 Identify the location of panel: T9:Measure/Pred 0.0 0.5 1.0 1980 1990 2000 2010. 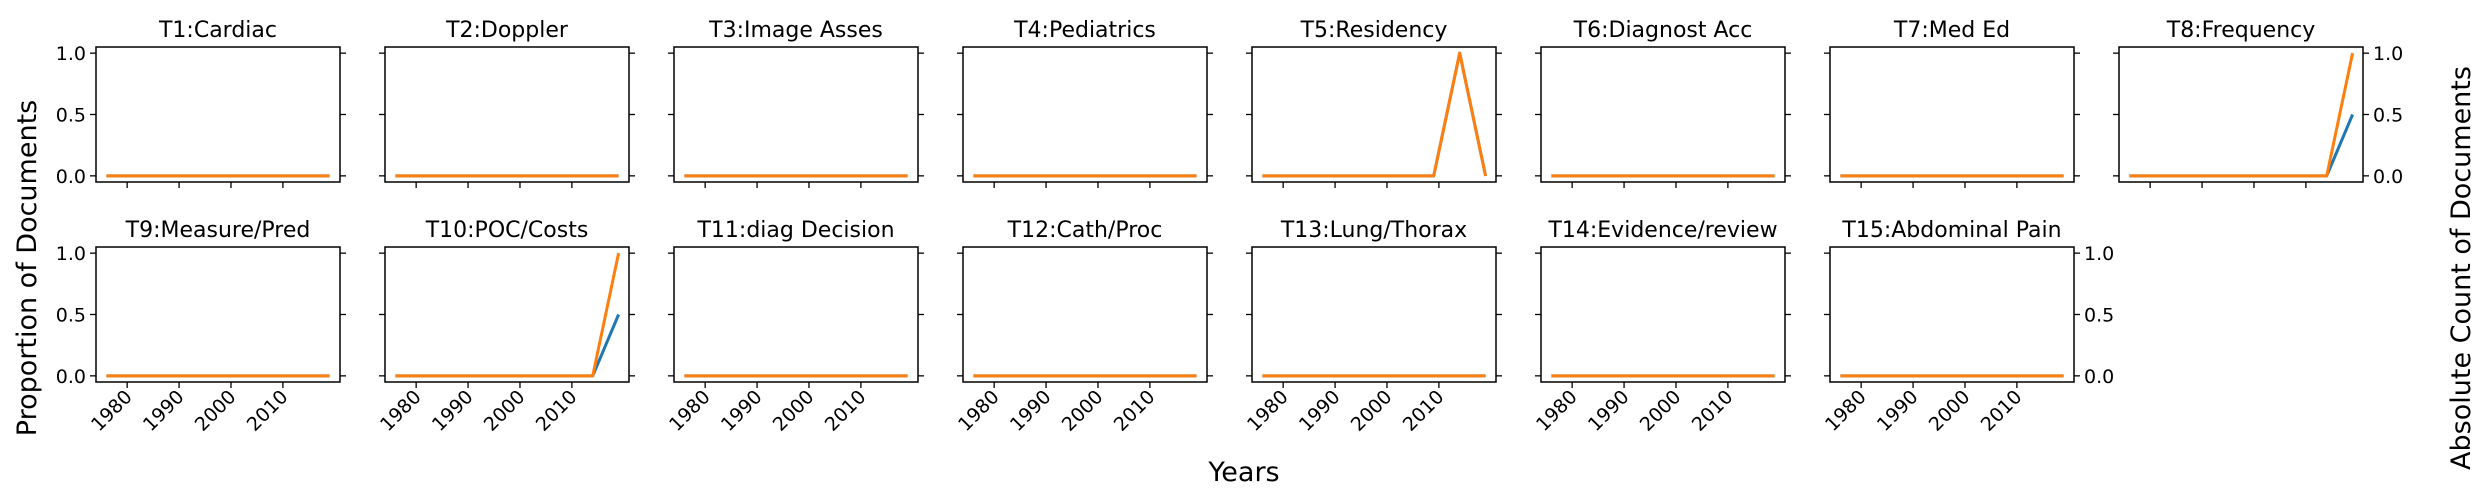
(201, 327).